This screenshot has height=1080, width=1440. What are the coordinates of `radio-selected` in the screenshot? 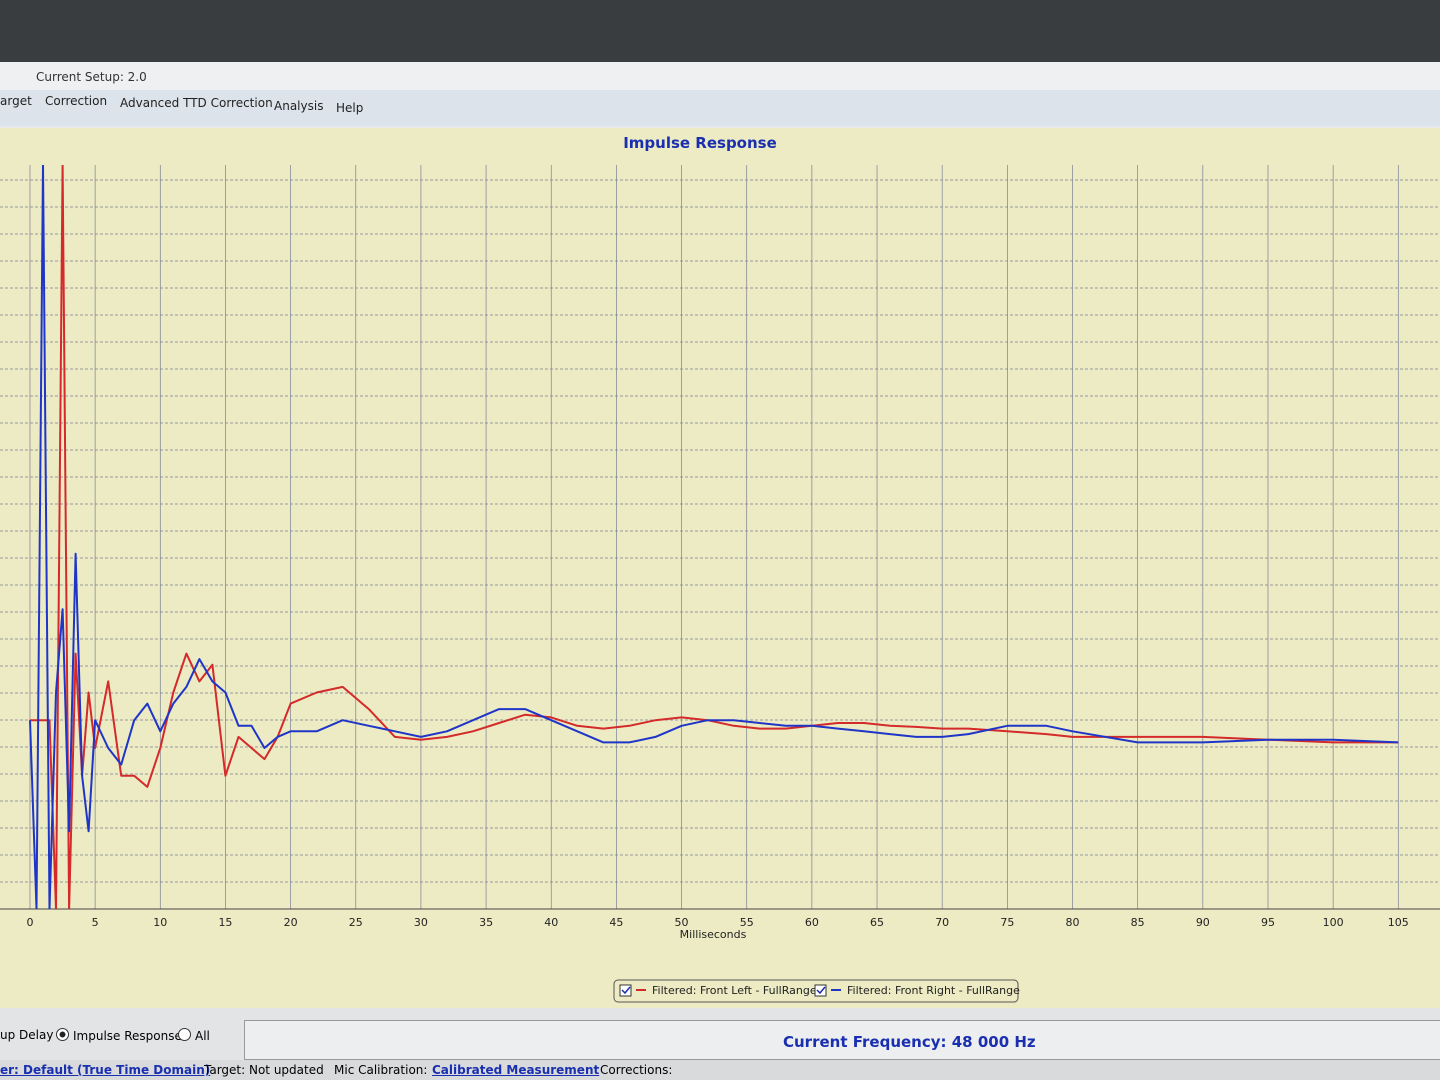 It's located at (62, 1034).